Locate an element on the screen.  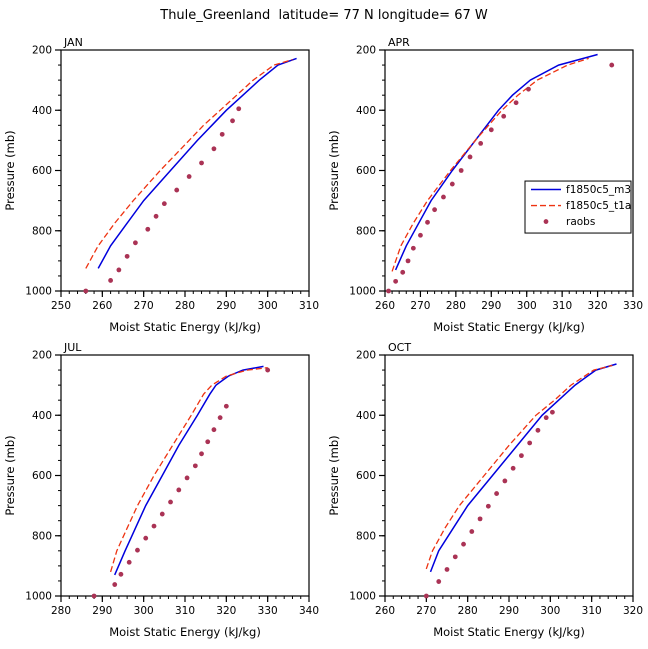
series-f1850c5_t1a is located at coordinates (519, 467).